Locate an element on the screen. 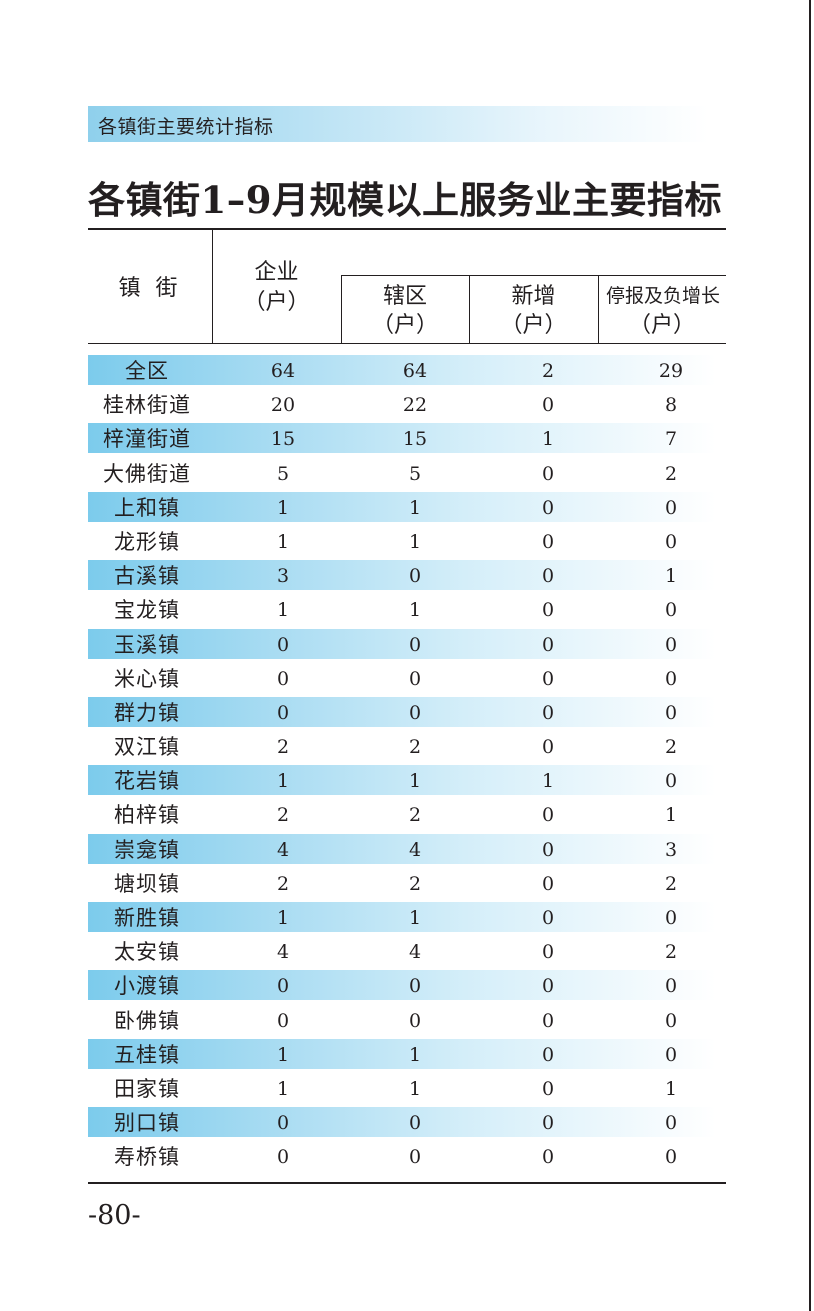 Image resolution: width=814 pixels, height=1311 pixels. cell-enterprise: 3 is located at coordinates (283, 576).